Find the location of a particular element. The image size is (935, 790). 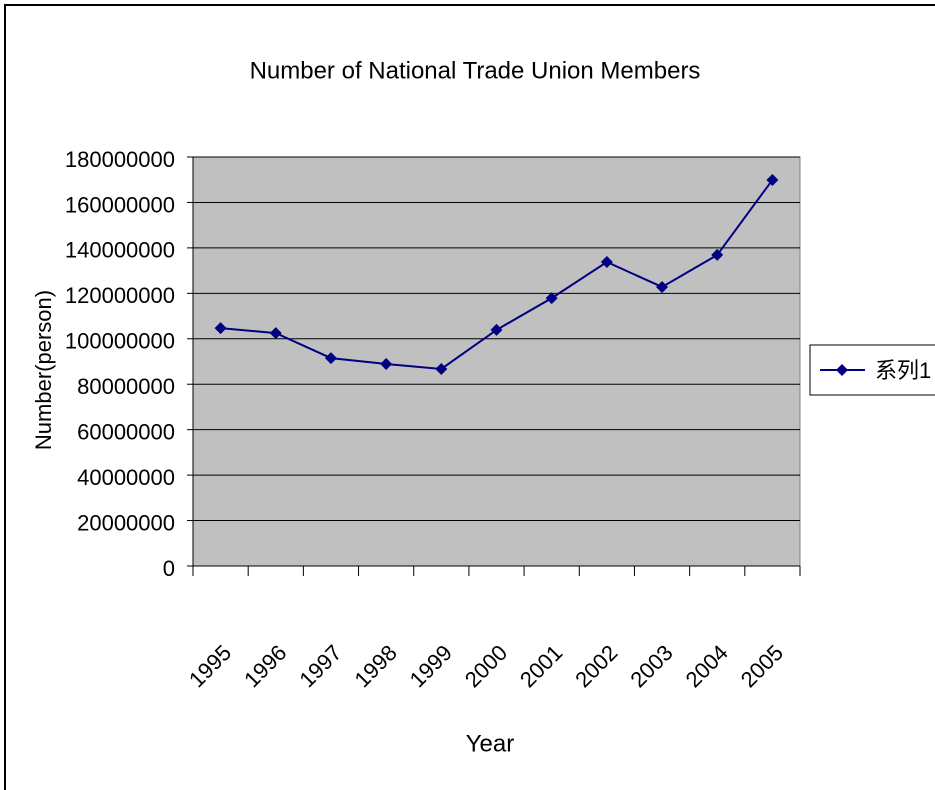

y-tick-label: 120000000 is located at coordinates (120, 295).